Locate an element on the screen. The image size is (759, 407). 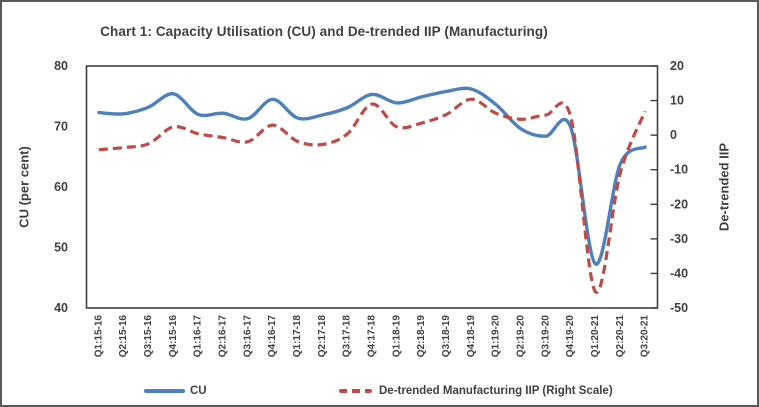
x-axis-tick-label: Q4:19-20 is located at coordinates (570, 336).